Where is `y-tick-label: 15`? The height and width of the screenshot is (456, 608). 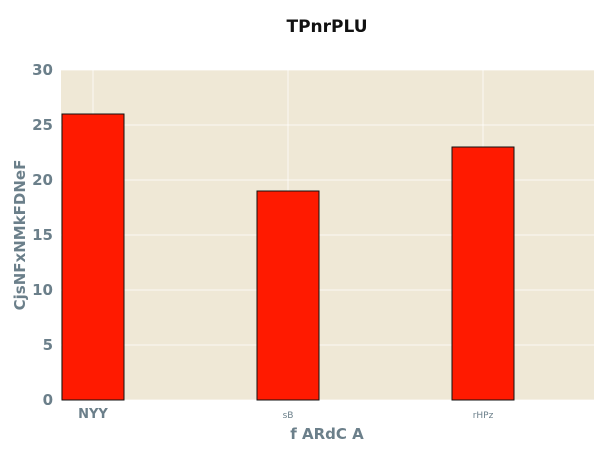 y-tick-label: 15 is located at coordinates (42, 235).